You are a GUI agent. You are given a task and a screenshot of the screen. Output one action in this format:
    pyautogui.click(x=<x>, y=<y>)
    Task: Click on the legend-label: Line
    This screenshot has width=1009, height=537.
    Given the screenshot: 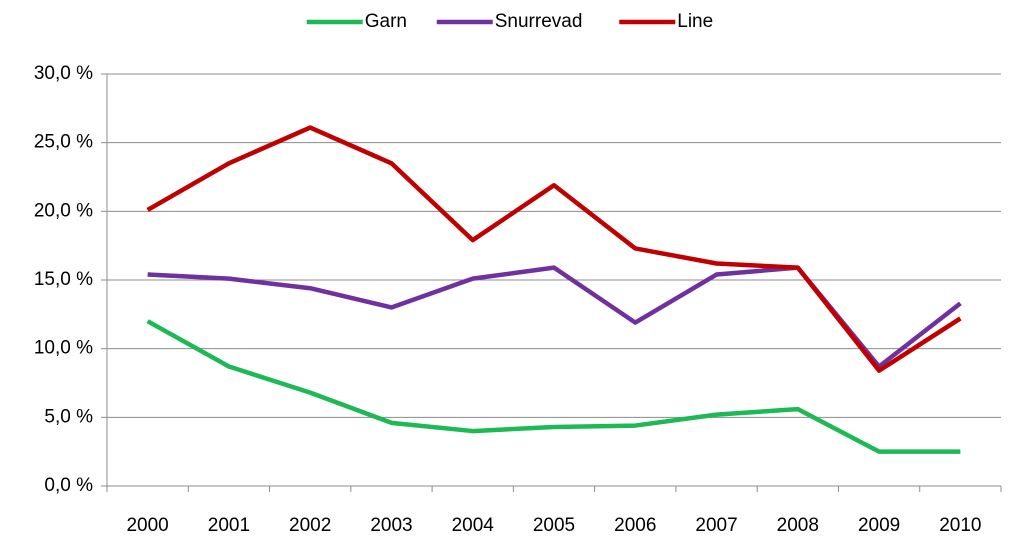 What is the action you would take?
    pyautogui.click(x=695, y=21)
    